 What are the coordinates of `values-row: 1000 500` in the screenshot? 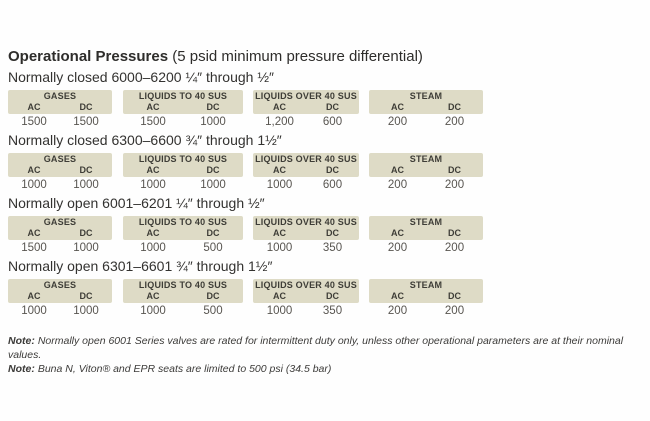 It's located at (183, 247).